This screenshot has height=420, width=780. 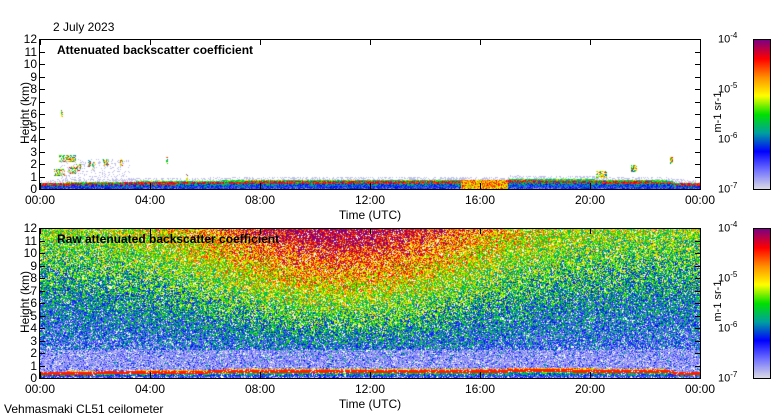 What do you see at coordinates (370, 200) in the screenshot?
I see `x-tick-label: 12:00` at bounding box center [370, 200].